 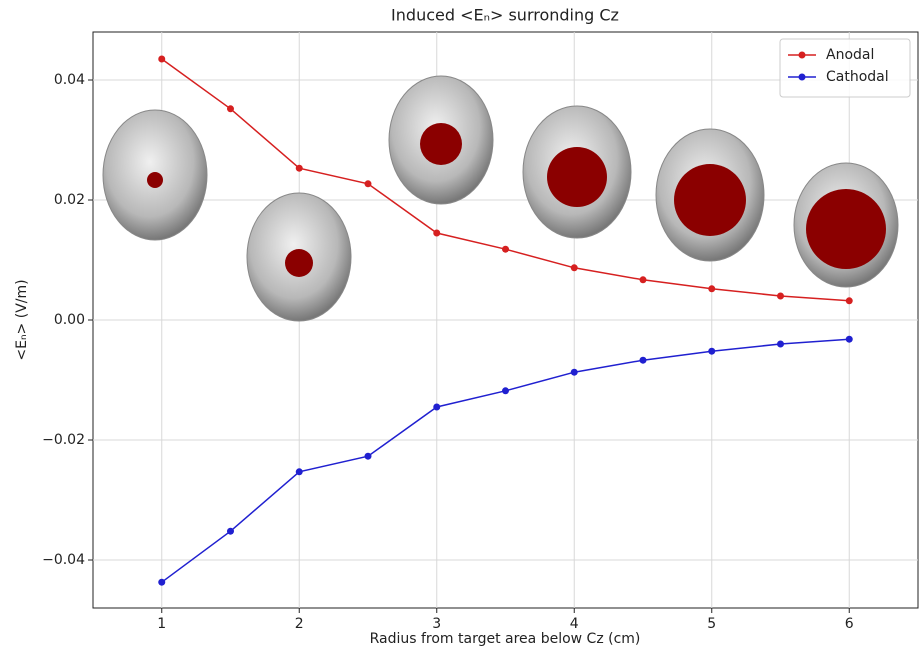 What do you see at coordinates (69, 80) in the screenshot?
I see `y-tick-label: 0.04` at bounding box center [69, 80].